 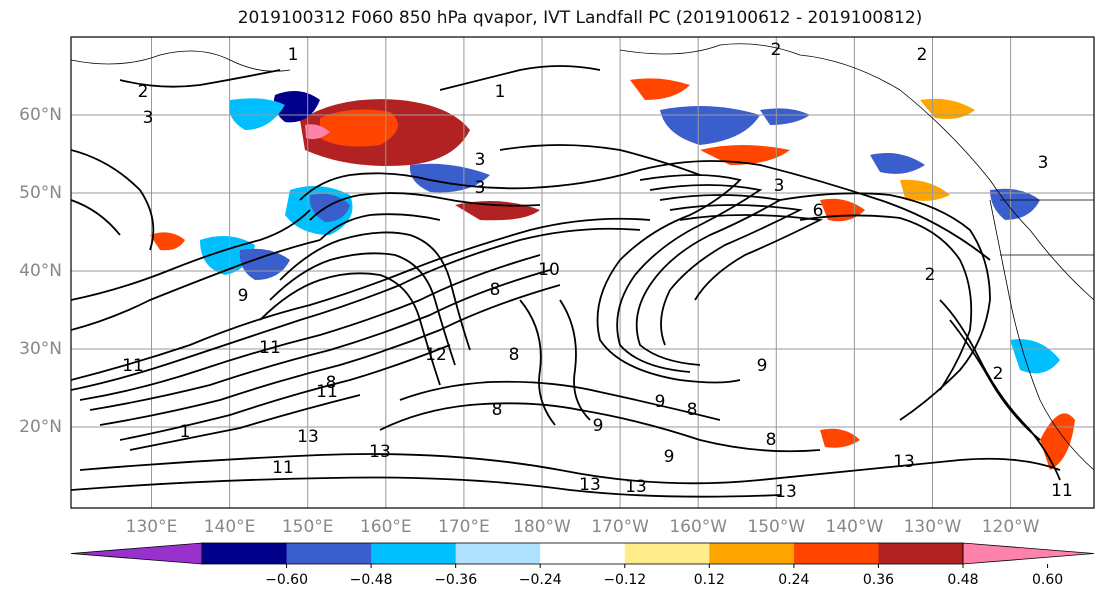 I want to click on colorbar-tick-label: −0.12, so click(x=624, y=580).